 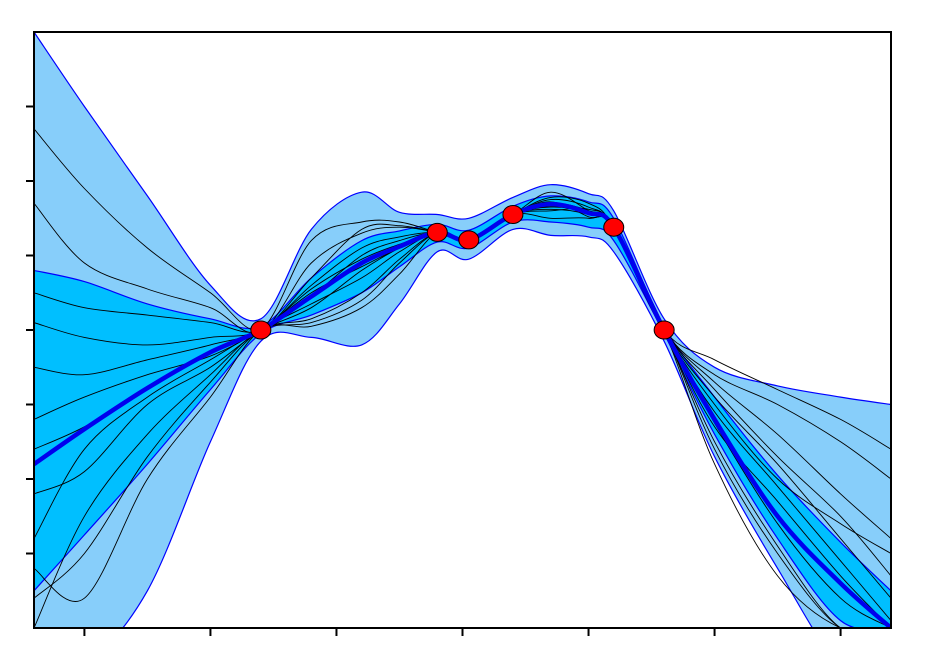 What do you see at coordinates (462, 632) in the screenshot?
I see `x-axis-ticks` at bounding box center [462, 632].